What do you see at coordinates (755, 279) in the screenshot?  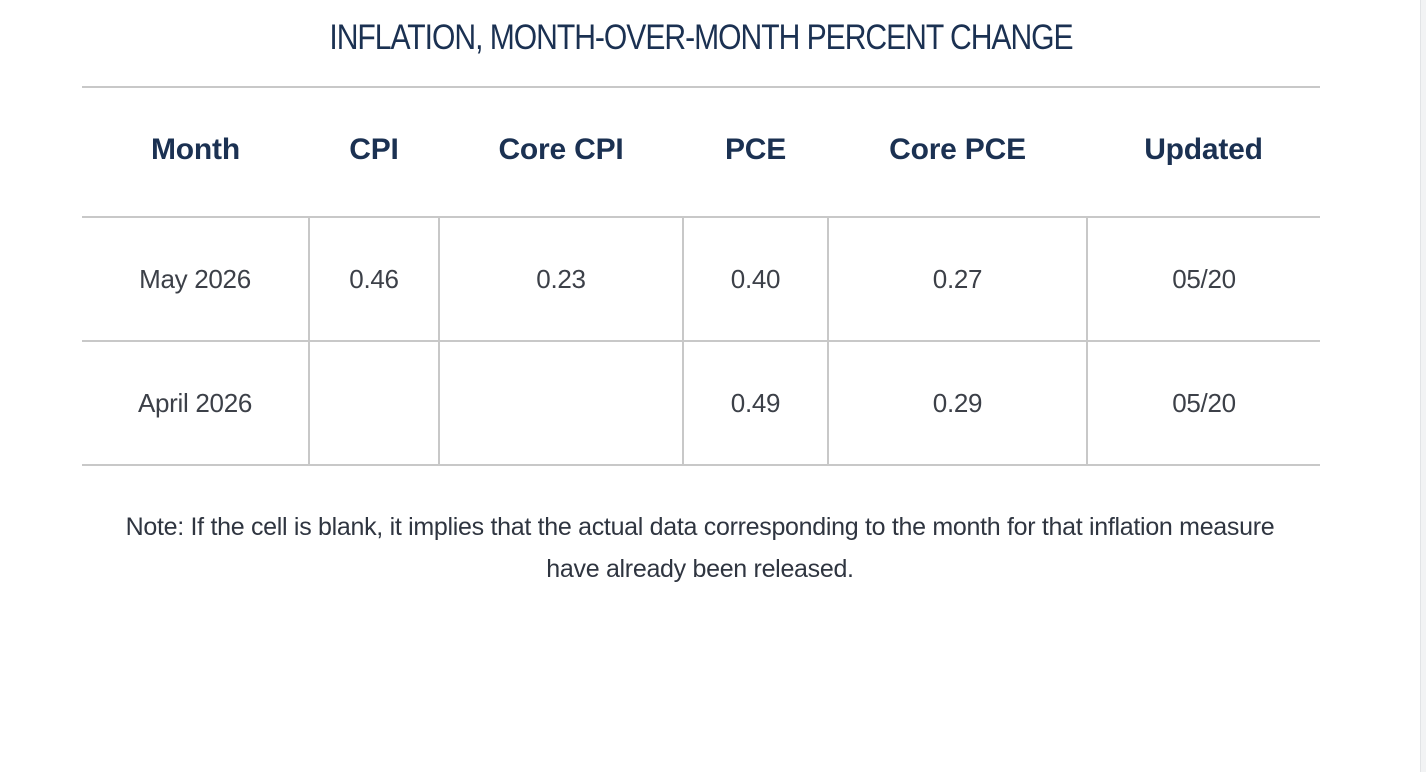 I see `cell-pce: 0.40` at bounding box center [755, 279].